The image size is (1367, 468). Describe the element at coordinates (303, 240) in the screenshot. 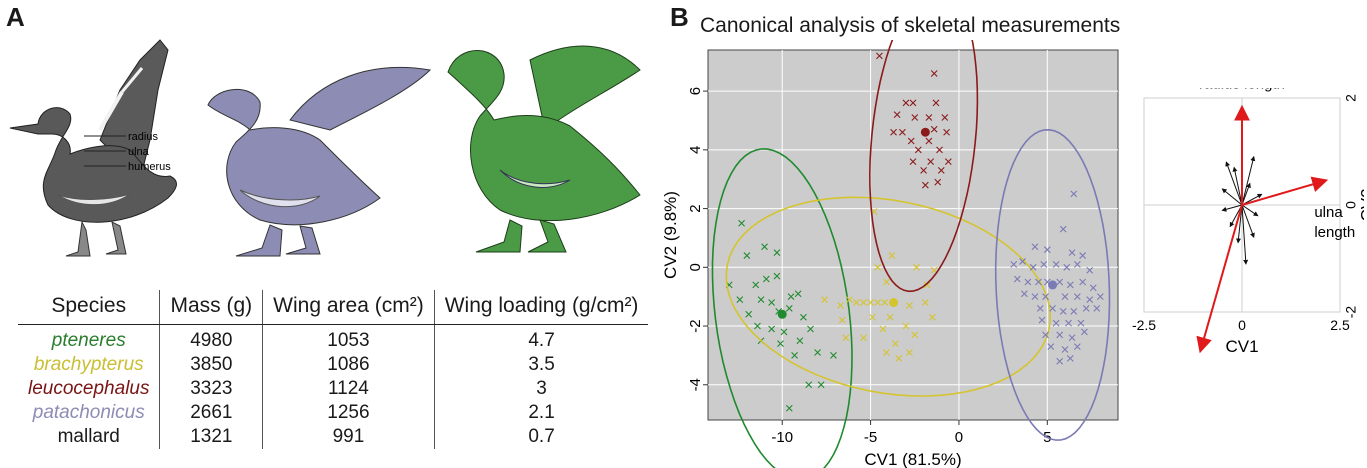

I see `patachonicus-leg` at that location.